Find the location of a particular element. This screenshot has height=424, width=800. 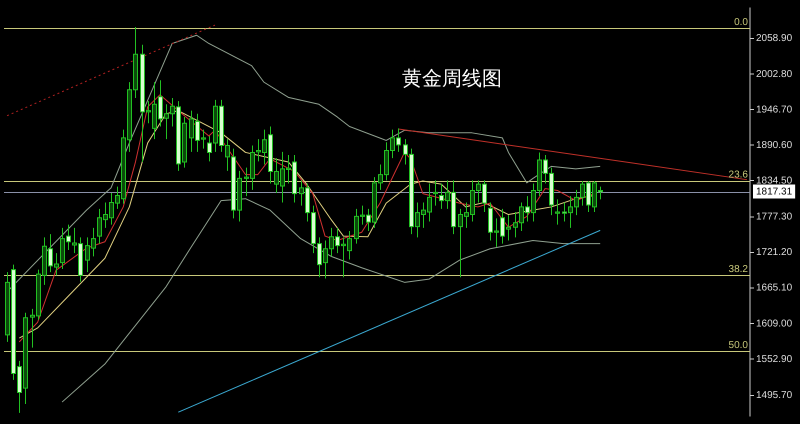

y-tick-label: 1609.00 is located at coordinates (774, 324).